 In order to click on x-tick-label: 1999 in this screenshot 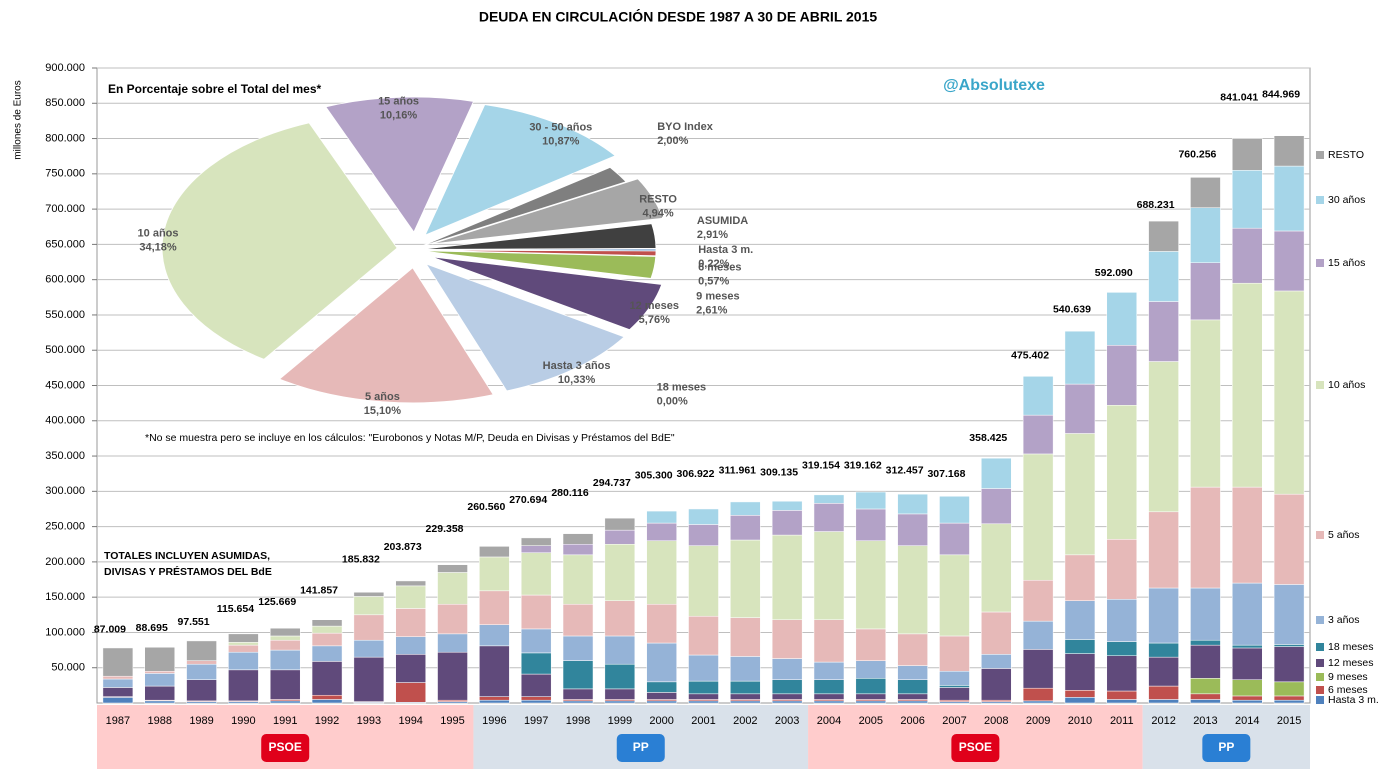, I will do `click(620, 721)`.